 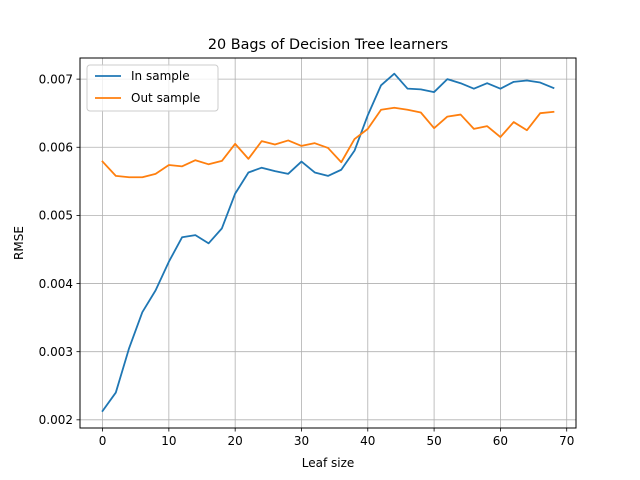 I want to click on legend-label-out-sample: Out sample, so click(x=165, y=98).